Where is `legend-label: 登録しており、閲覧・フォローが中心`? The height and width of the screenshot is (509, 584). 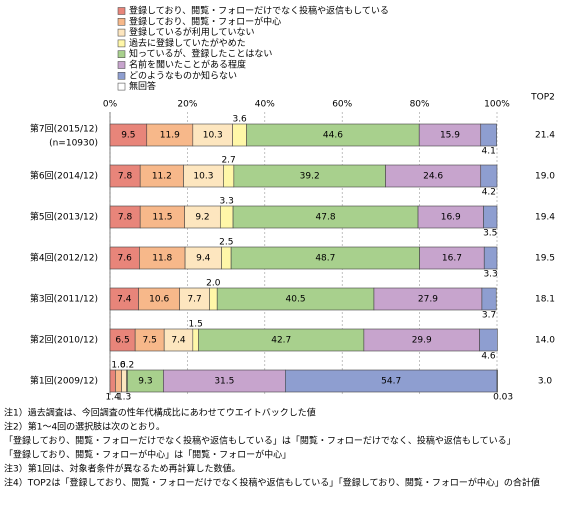 legend-label: 登録しており、閲覧・フォローが中心 is located at coordinates (205, 21).